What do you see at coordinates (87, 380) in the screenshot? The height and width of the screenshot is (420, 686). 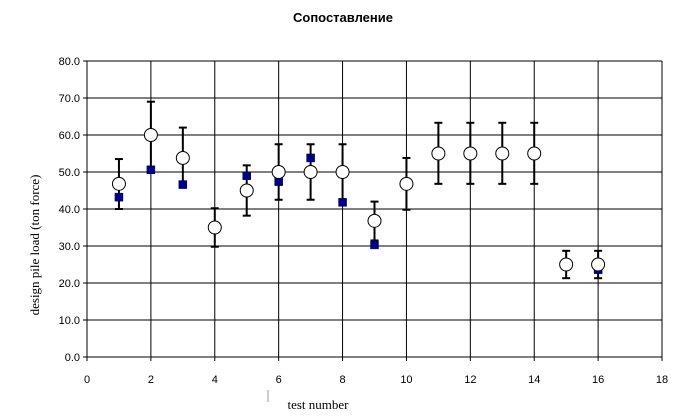 I see `x-tick-label: 0` at bounding box center [87, 380].